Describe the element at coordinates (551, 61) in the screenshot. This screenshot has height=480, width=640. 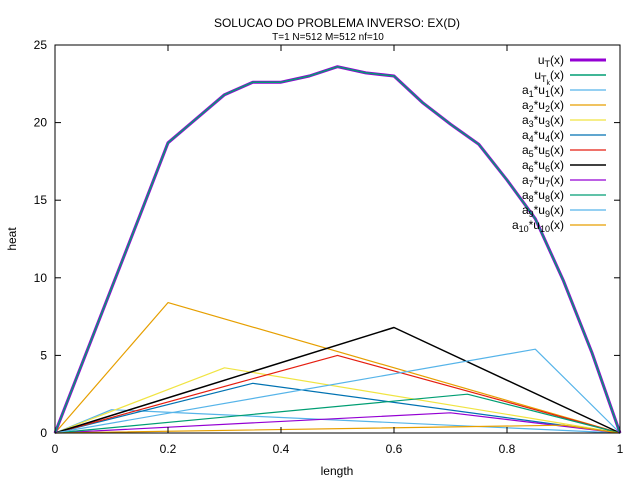
I see `legend-label-1: uT(x)` at that location.